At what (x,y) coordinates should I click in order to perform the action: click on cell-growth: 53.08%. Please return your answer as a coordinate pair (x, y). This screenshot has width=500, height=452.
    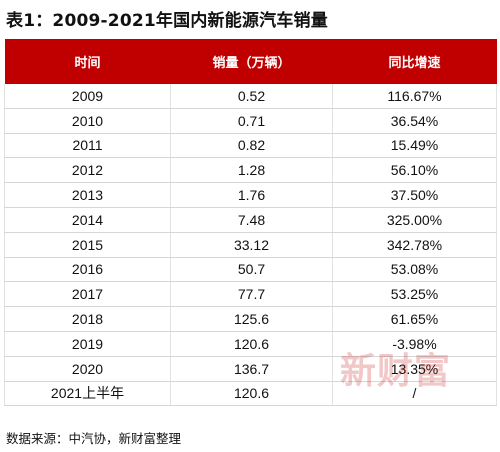
    Looking at the image, I should click on (414, 270).